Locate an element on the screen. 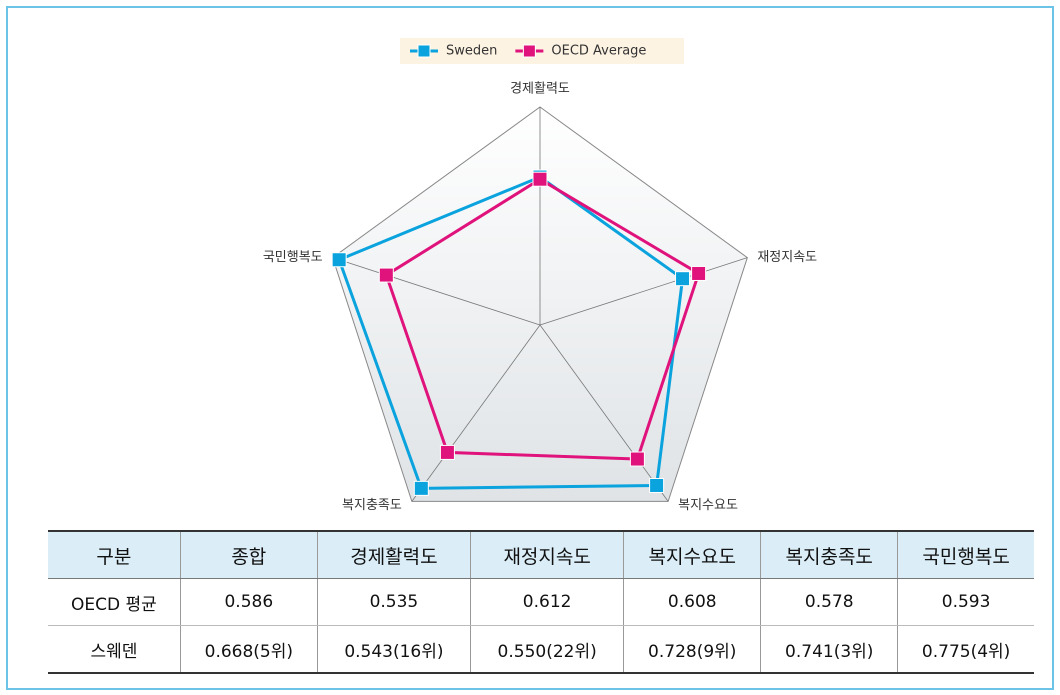 The image size is (1060, 695). table-row: OECD 평균 0.586 0.535 0.612 0.608 0.578 0.593 is located at coordinates (541, 602).